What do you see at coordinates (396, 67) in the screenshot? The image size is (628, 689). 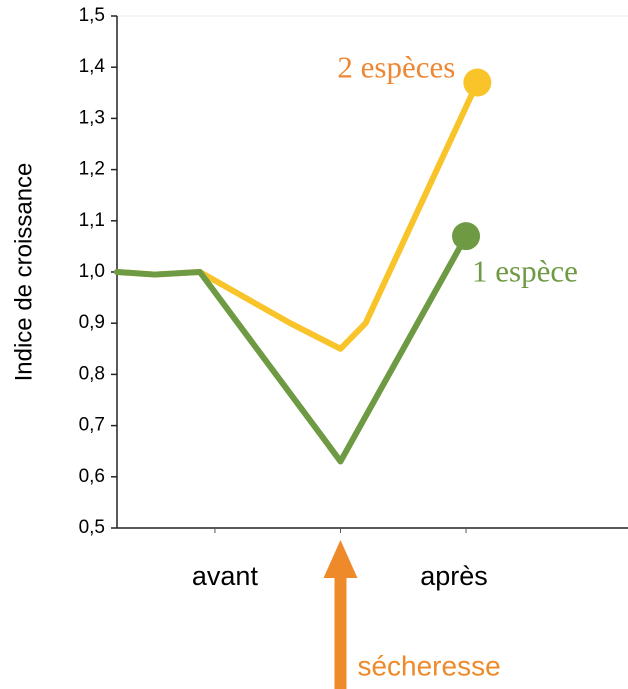 I see `series-label: 2 espèces` at bounding box center [396, 67].